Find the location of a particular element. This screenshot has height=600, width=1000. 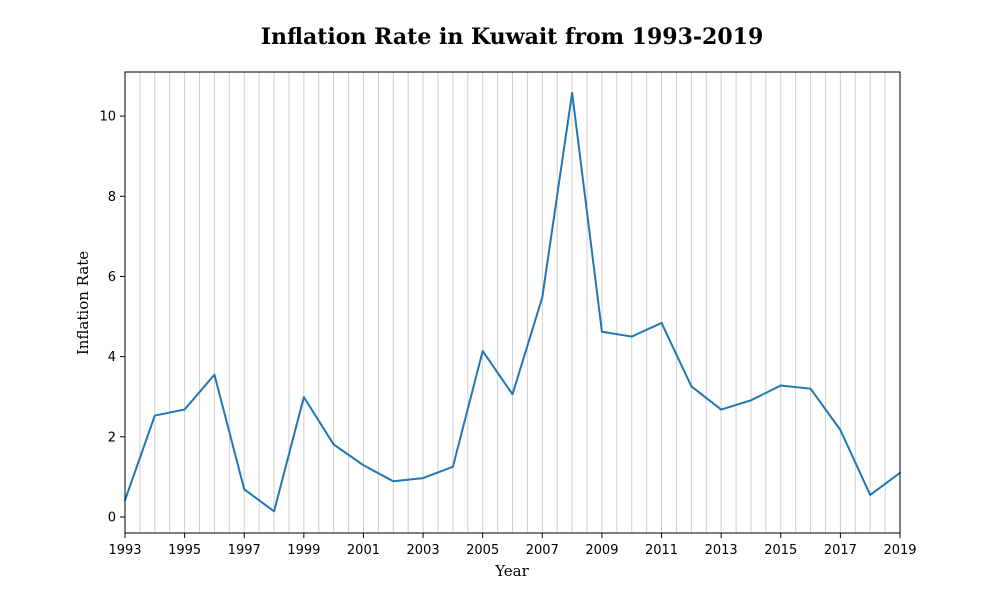

y-tick-label: 8 is located at coordinates (112, 197).